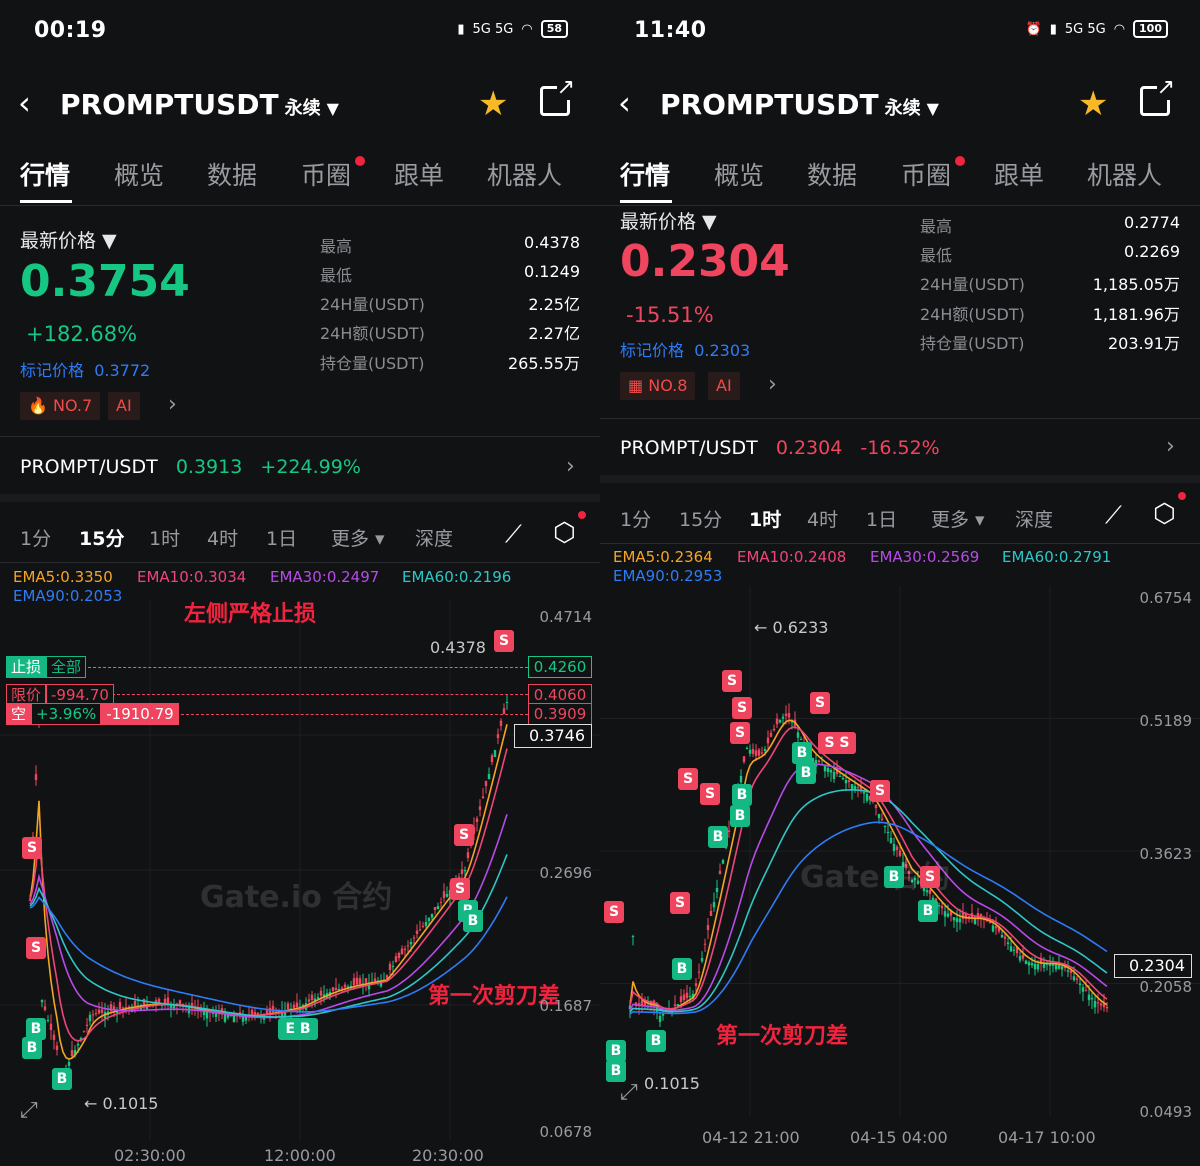 The image size is (1200, 1166). What do you see at coordinates (932, 108) in the screenshot?
I see `chevron-down-icon: ▼` at bounding box center [932, 108].